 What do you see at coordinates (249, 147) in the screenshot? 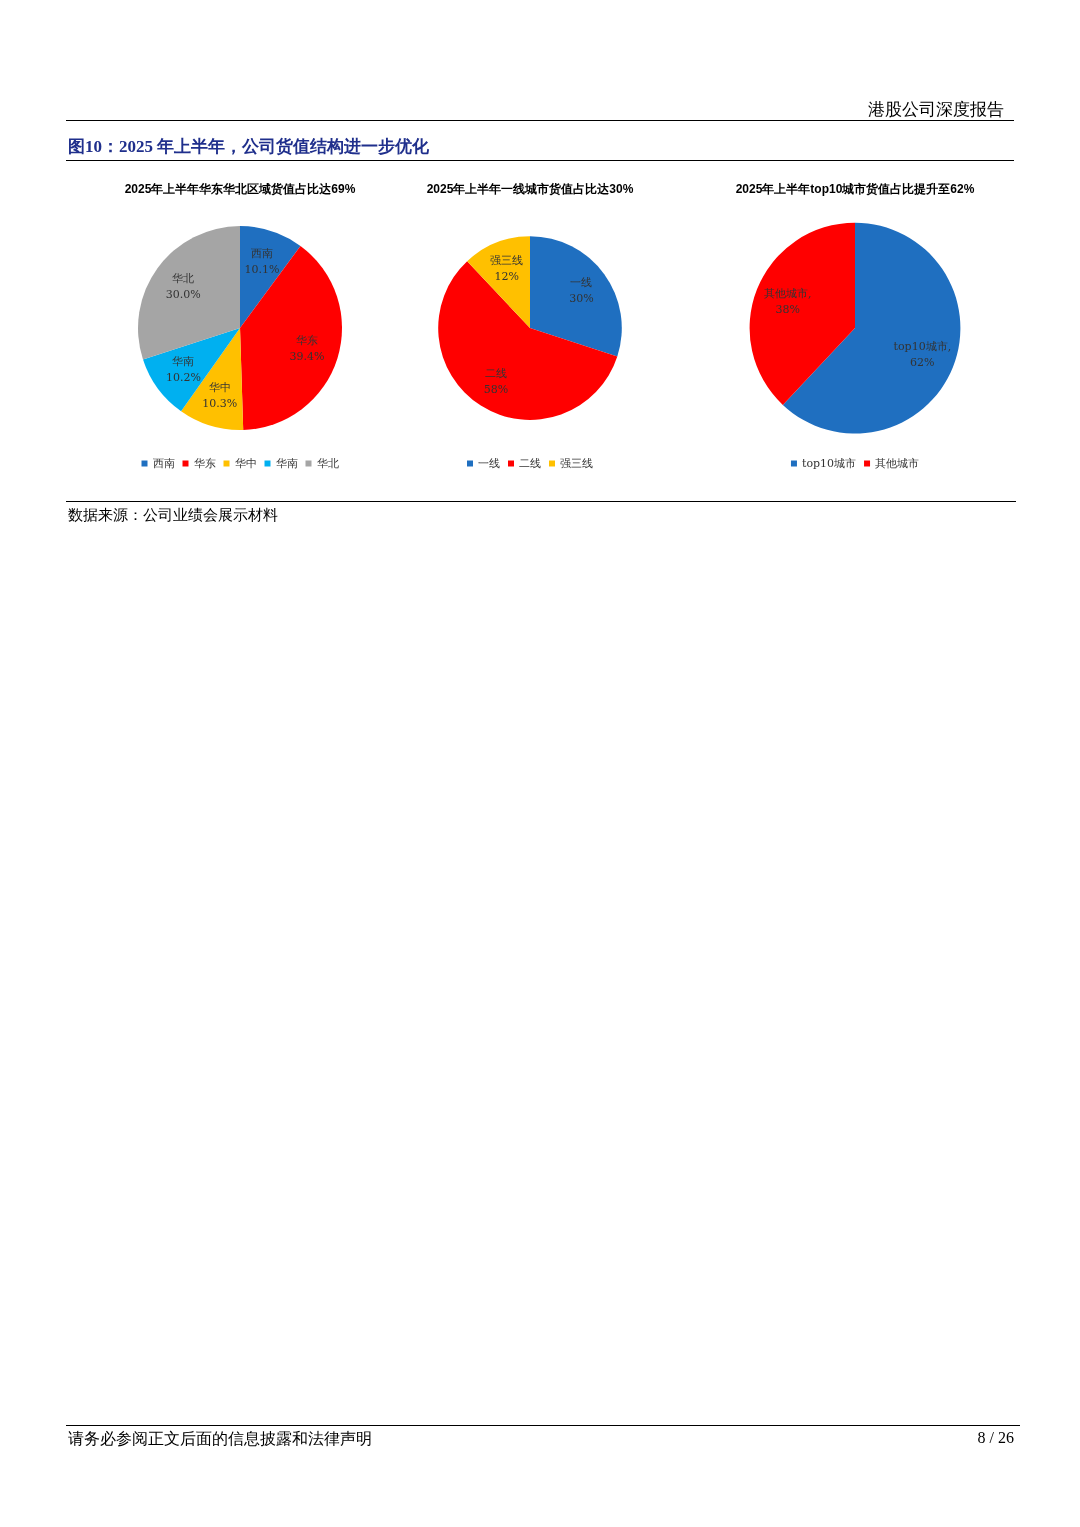
I see `caption: 图10：2025 年上半年，公司货值结构进一步优化` at bounding box center [249, 147].